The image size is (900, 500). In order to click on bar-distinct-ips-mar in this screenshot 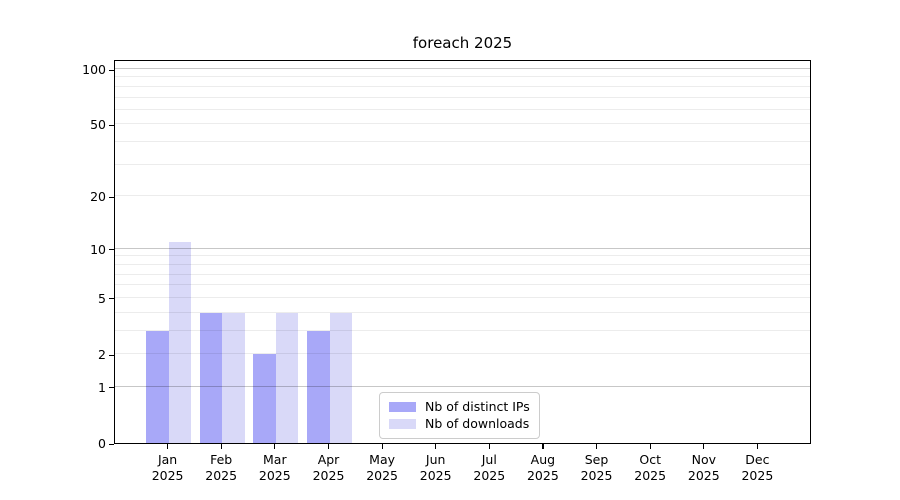, I will do `click(264, 398)`.